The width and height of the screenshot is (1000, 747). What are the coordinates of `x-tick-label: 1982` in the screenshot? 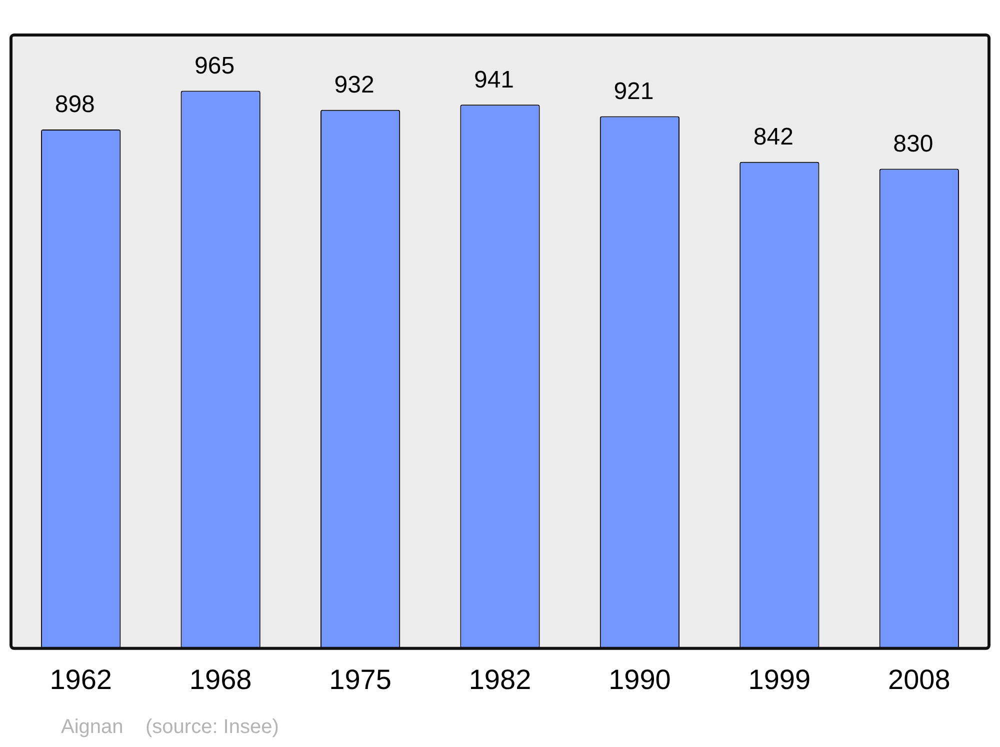 It's located at (500, 679).